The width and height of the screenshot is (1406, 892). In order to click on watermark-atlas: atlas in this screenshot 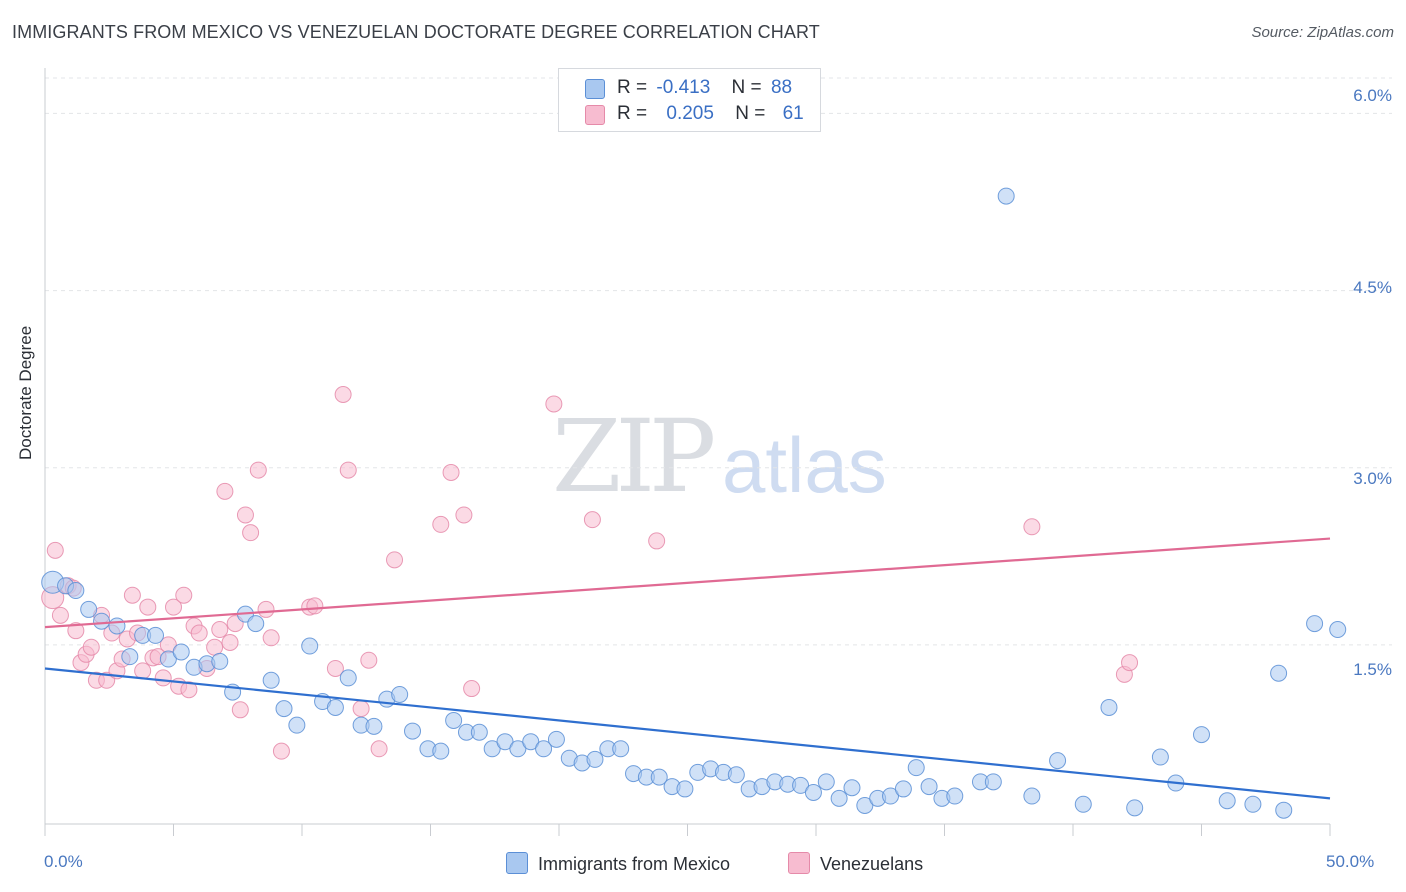, I will do `click(804, 465)`.